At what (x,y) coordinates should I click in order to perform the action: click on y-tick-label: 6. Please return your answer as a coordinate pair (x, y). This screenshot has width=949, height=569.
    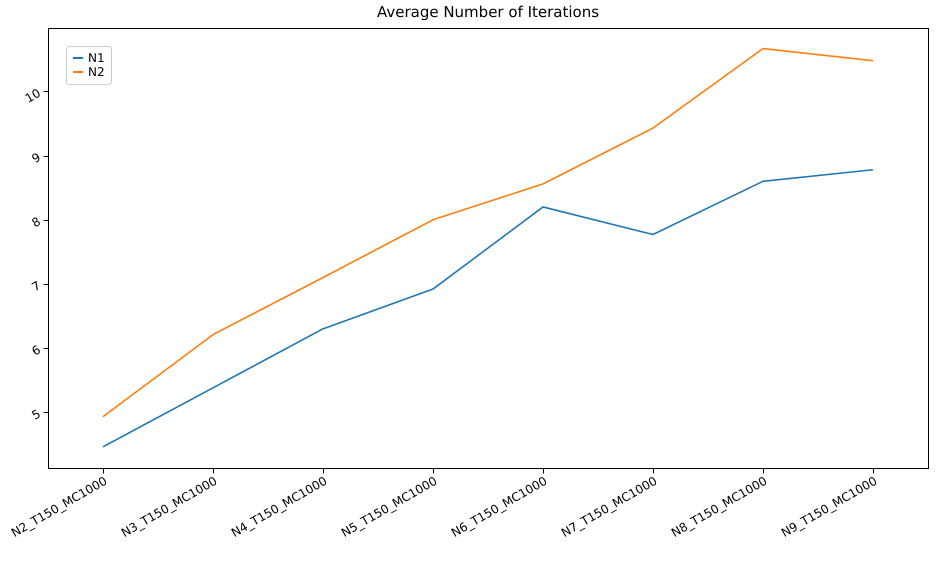
    Looking at the image, I should click on (36, 350).